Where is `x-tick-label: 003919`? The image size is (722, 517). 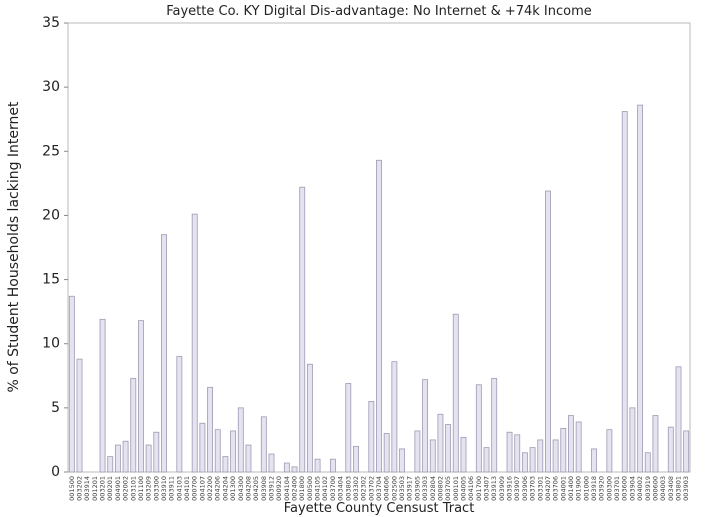
x-tick-label: 003919 is located at coordinates (648, 488).